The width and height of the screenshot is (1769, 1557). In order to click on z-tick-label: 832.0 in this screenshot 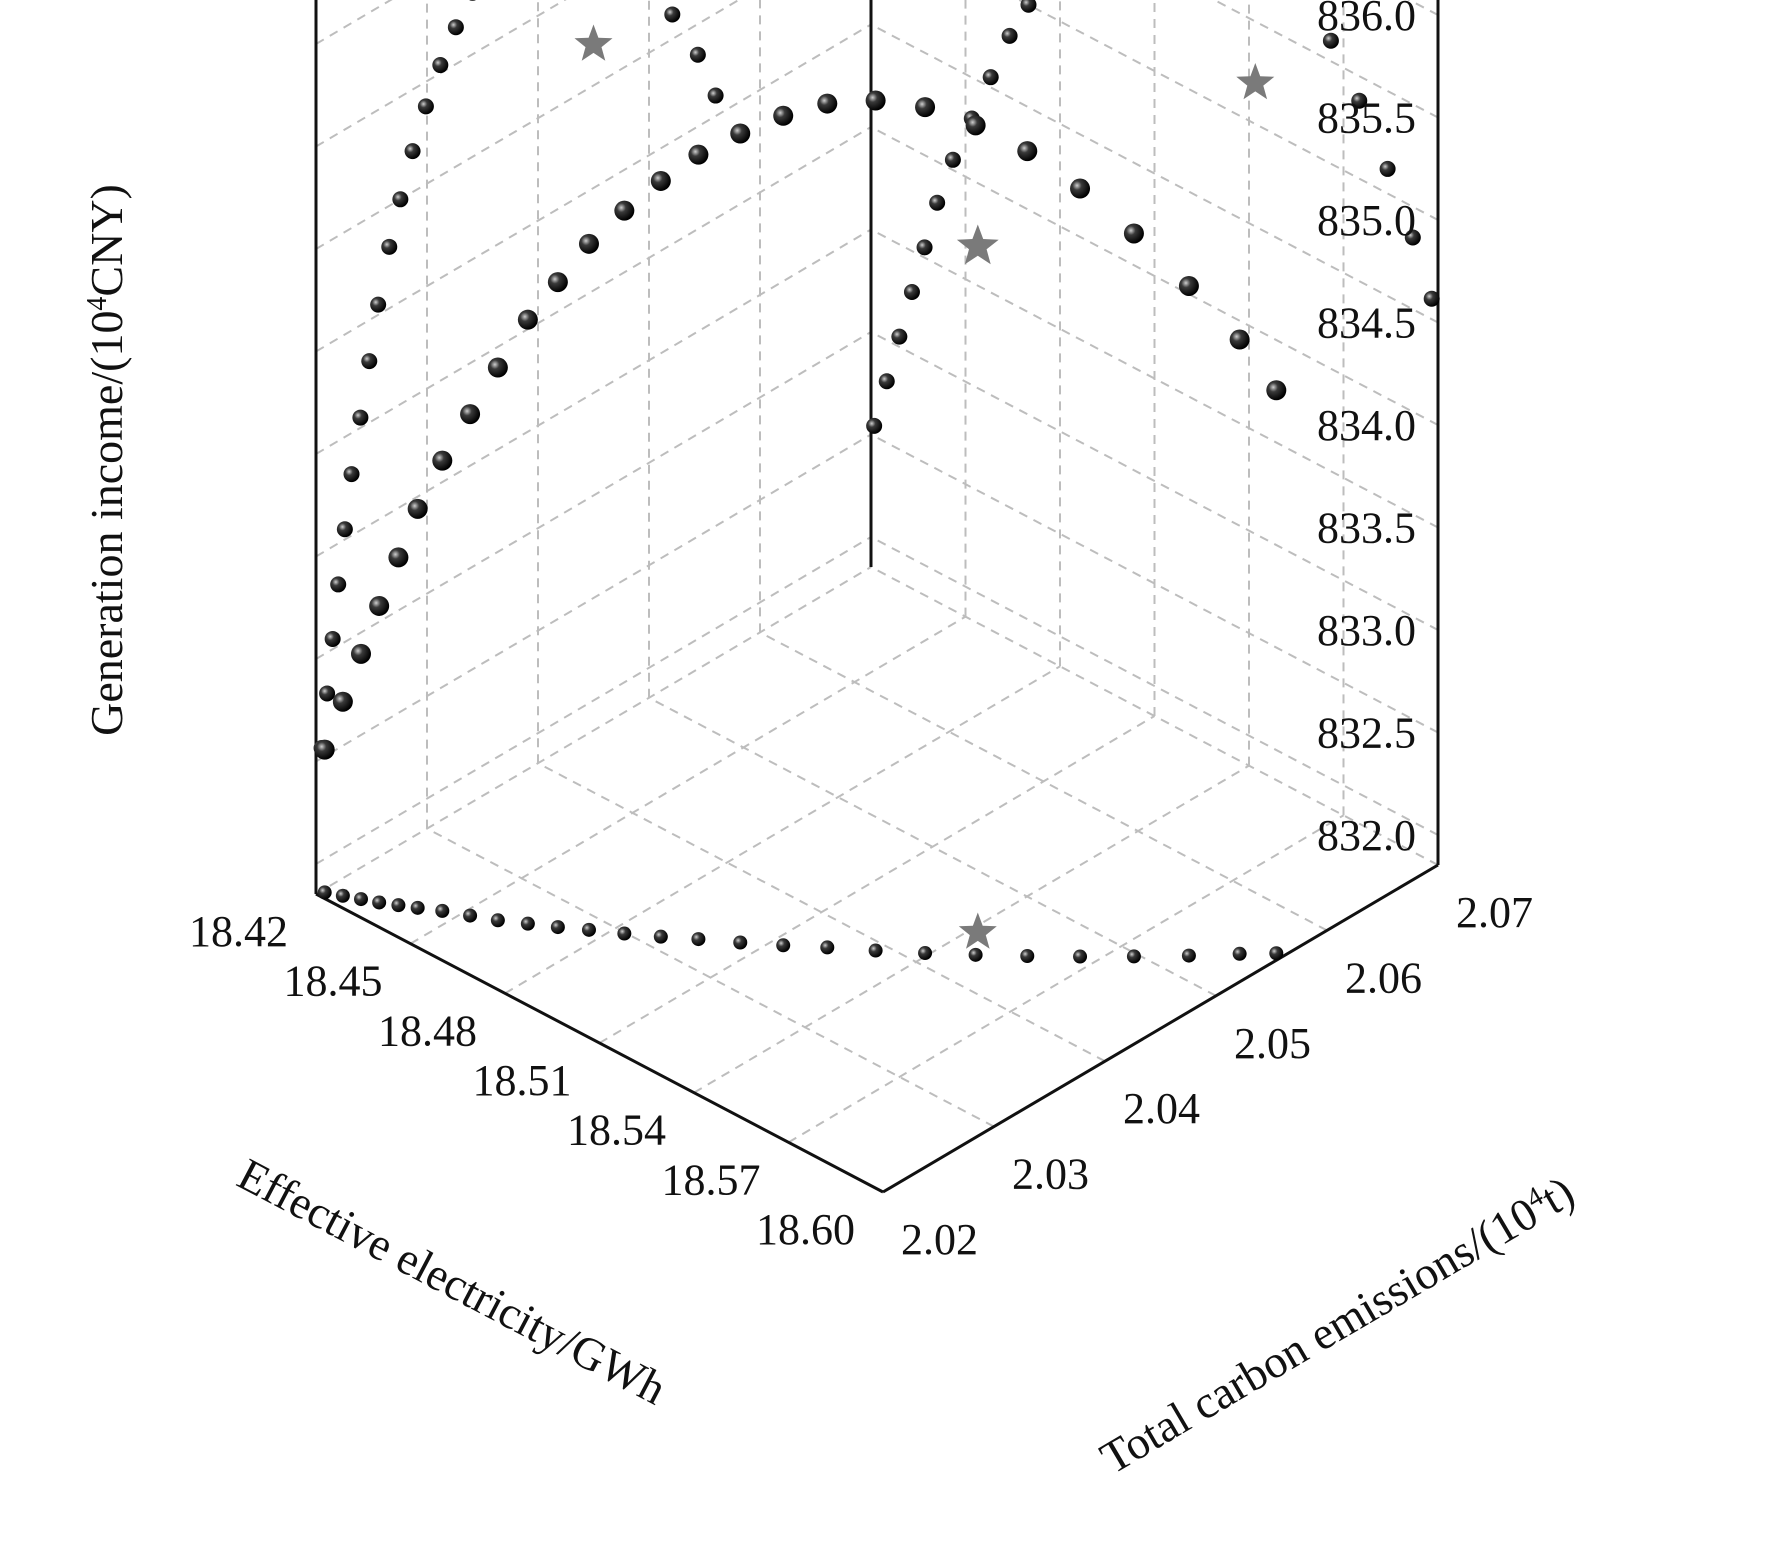, I will do `click(1366, 835)`.